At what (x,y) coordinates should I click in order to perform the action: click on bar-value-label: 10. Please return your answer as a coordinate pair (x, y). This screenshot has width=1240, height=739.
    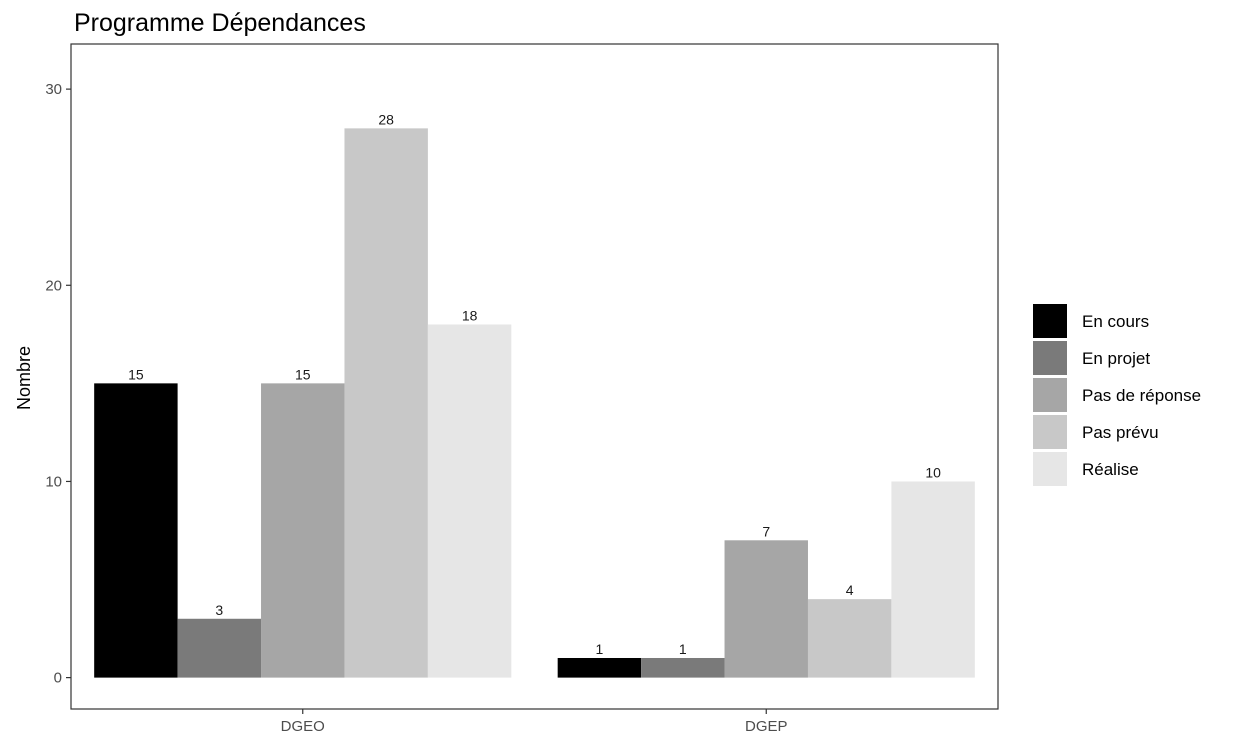
    Looking at the image, I should click on (933, 472).